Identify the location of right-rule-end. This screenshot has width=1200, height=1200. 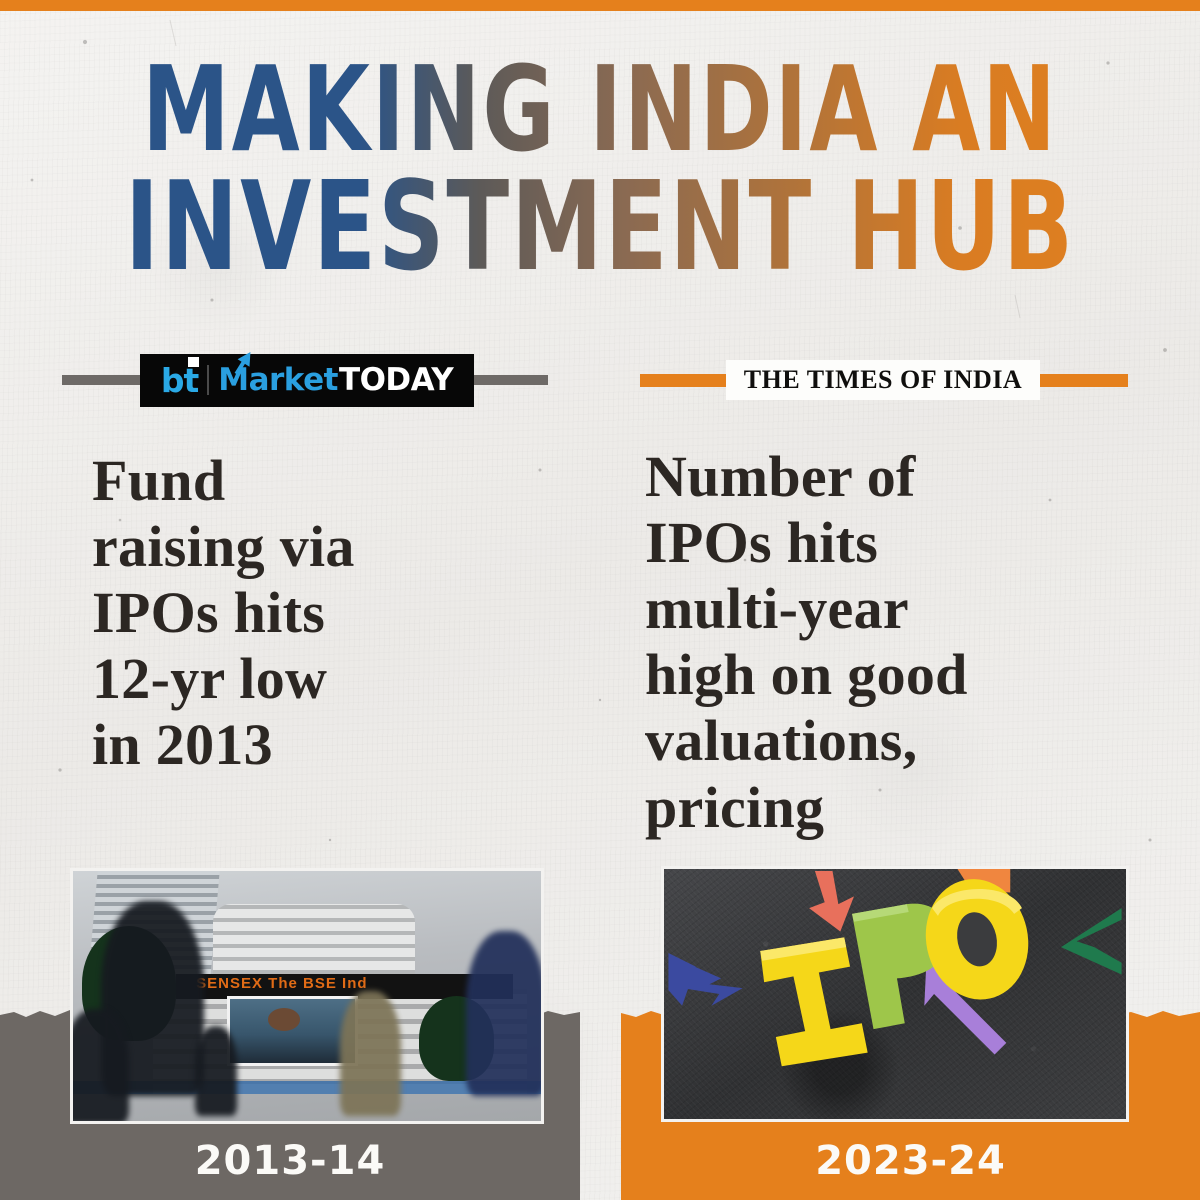
(1084, 380).